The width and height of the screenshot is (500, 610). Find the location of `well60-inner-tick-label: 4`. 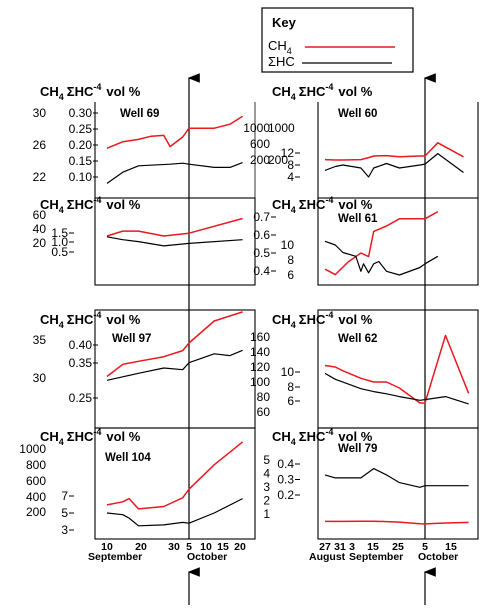

well60-inner-tick-label: 4 is located at coordinates (290, 177).